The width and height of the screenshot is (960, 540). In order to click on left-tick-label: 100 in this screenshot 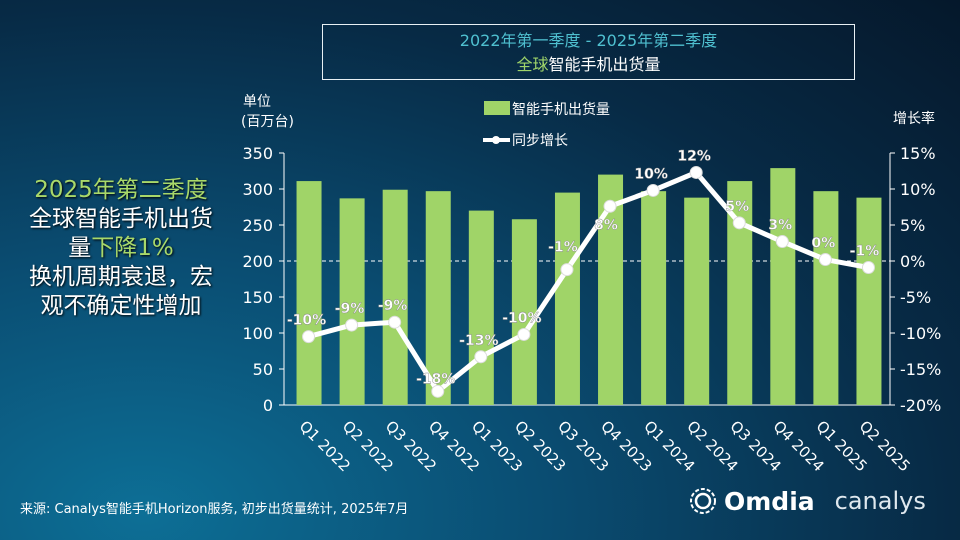, I will do `click(257, 333)`.